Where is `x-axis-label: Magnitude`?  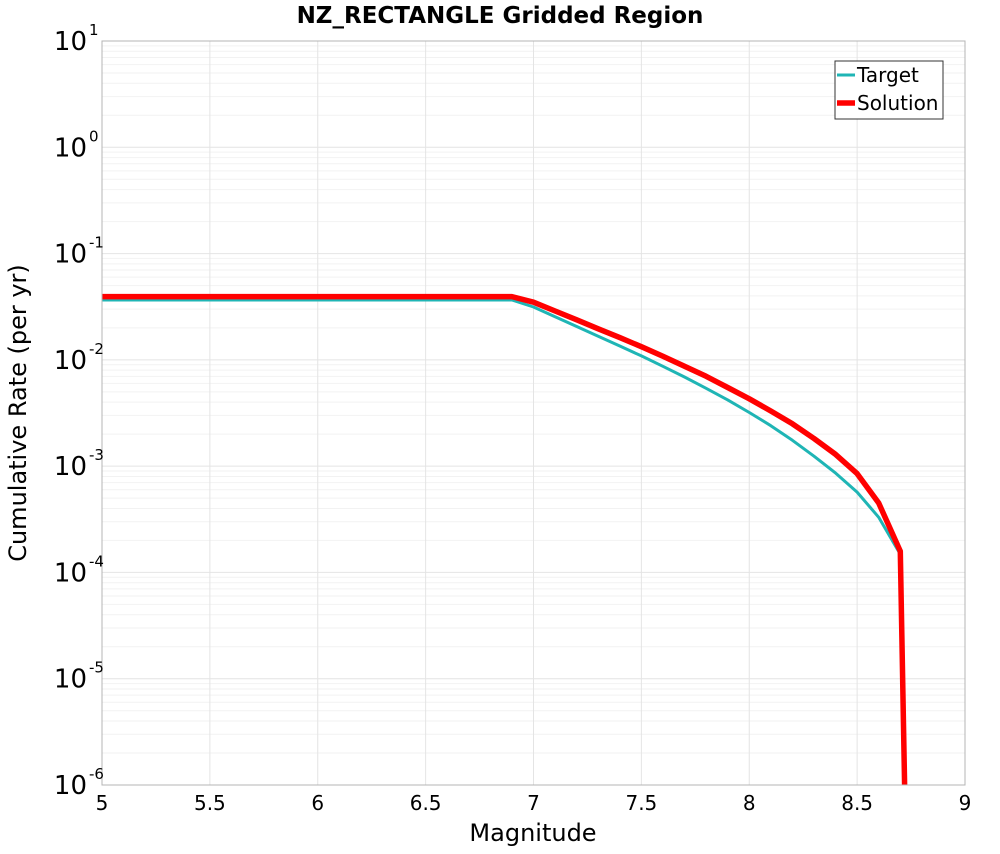
x-axis-label: Magnitude is located at coordinates (532, 833).